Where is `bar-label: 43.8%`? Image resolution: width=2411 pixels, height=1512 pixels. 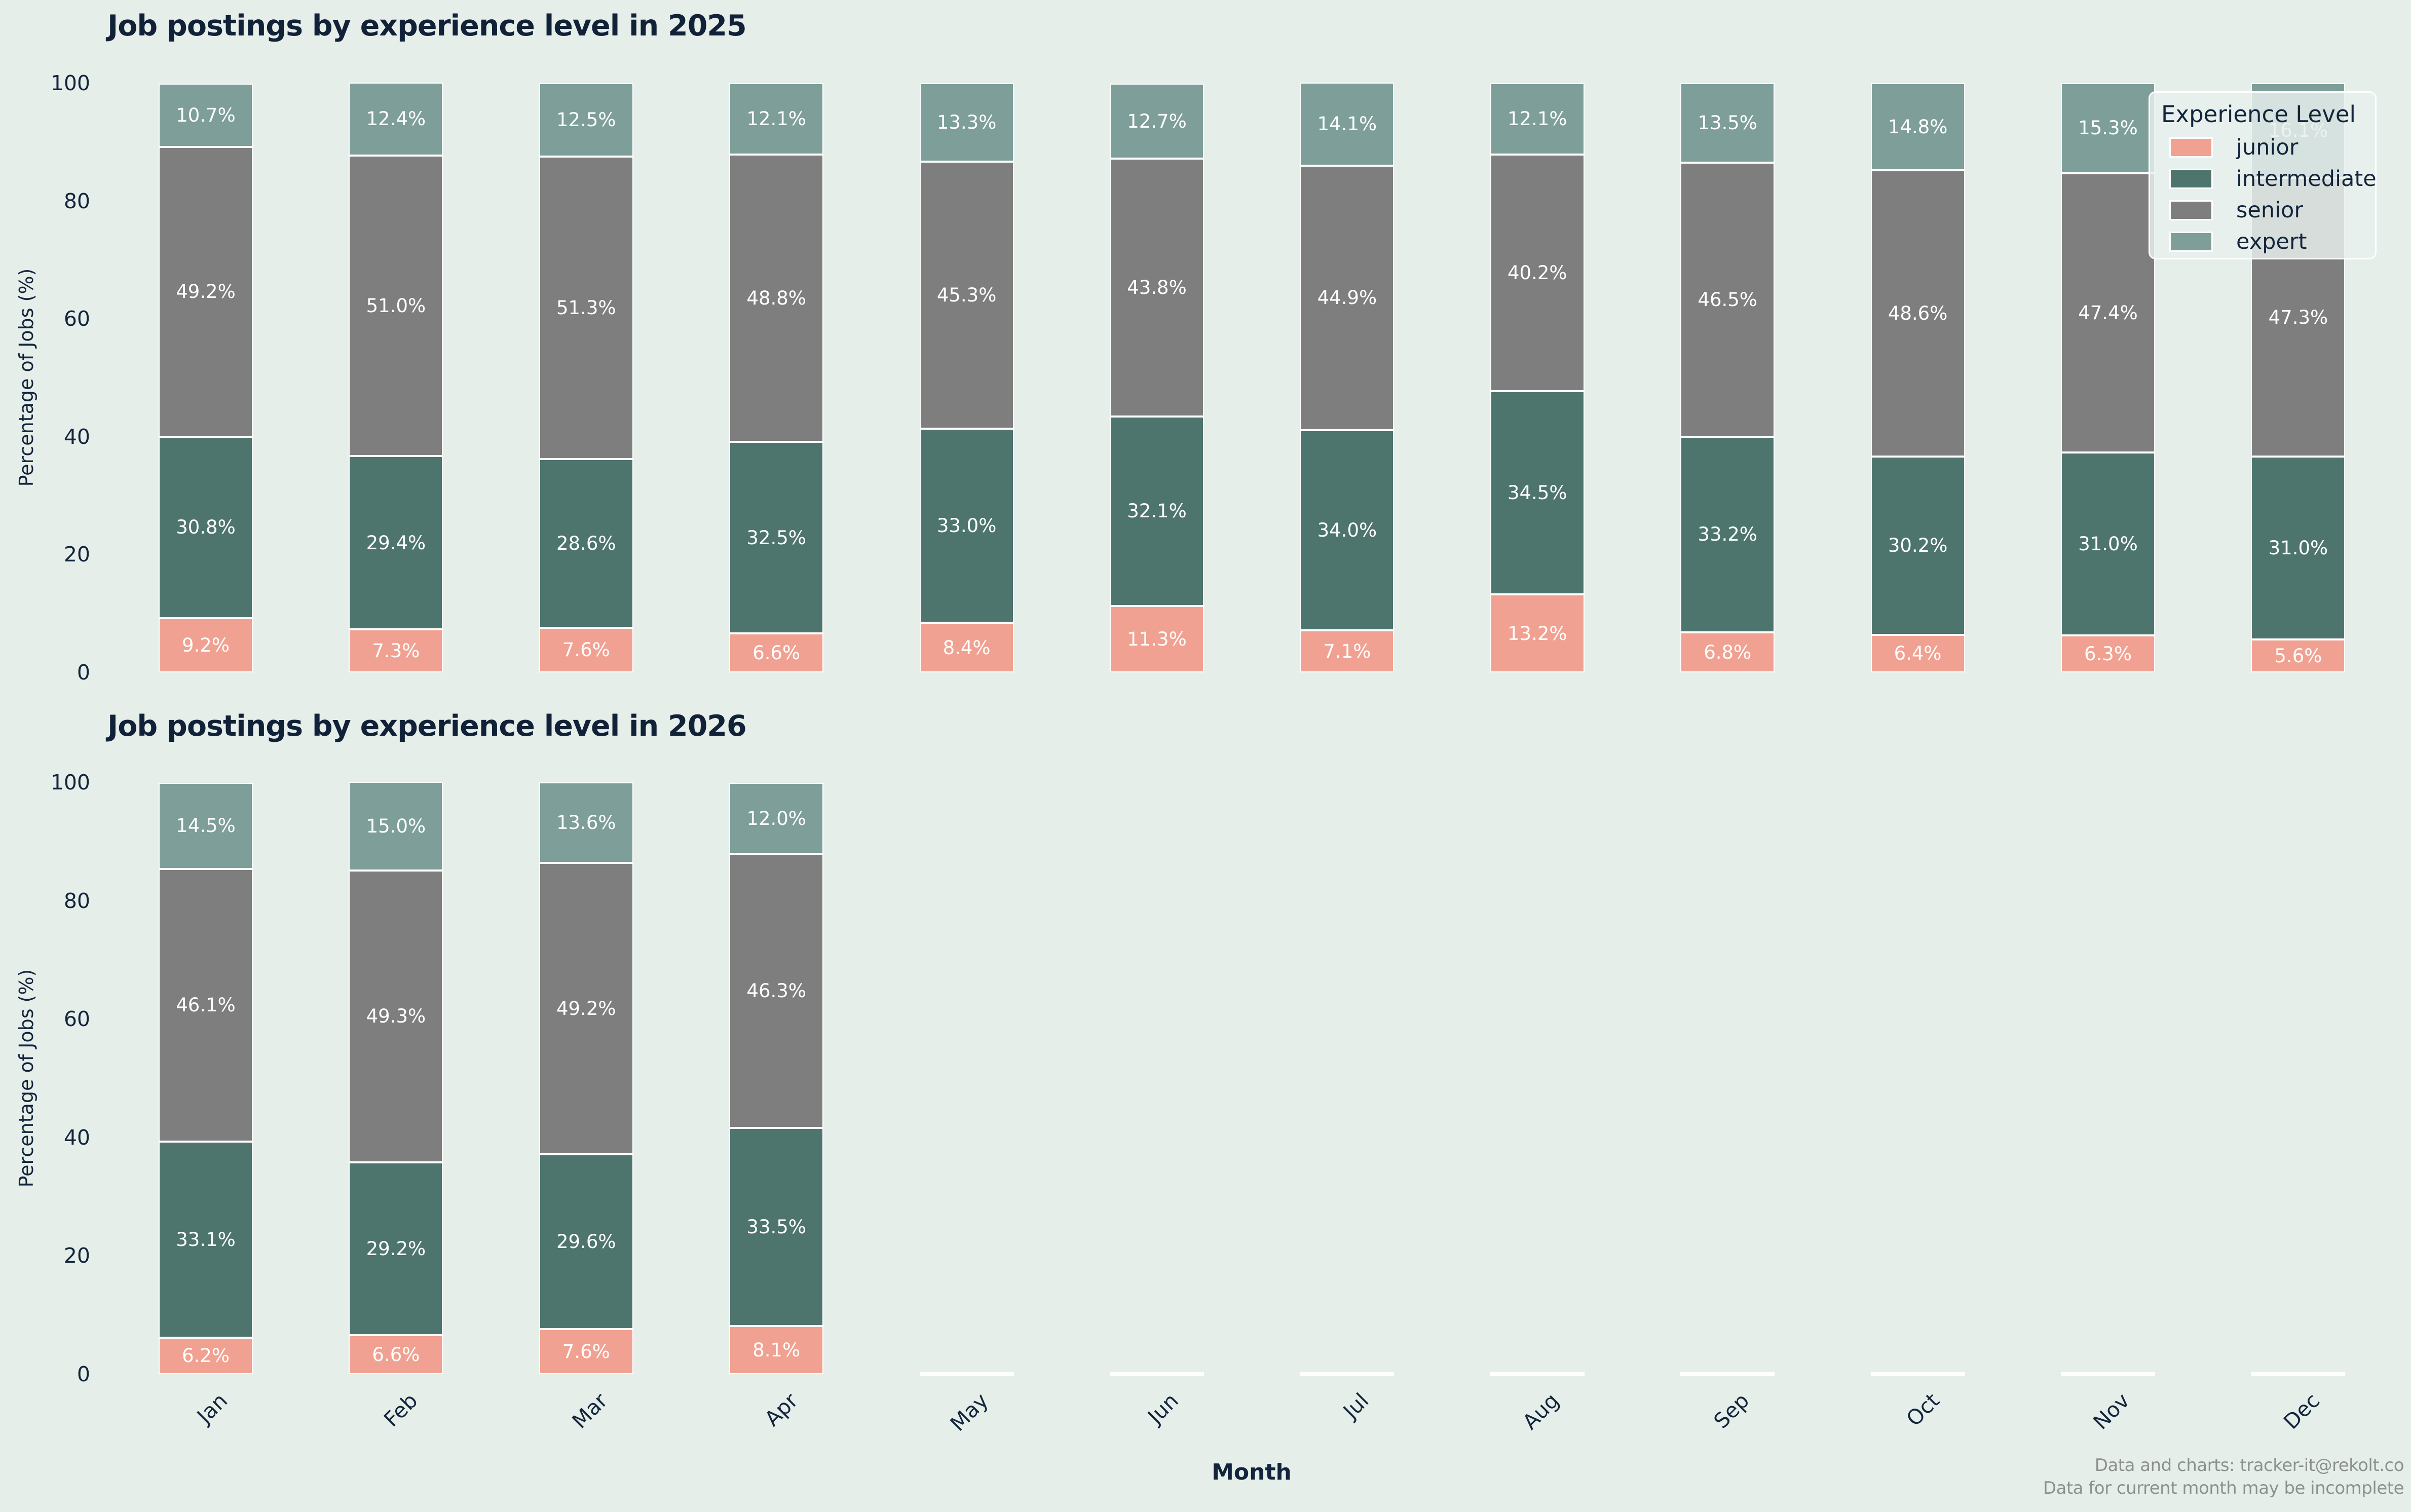 bar-label: 43.8% is located at coordinates (1157, 288).